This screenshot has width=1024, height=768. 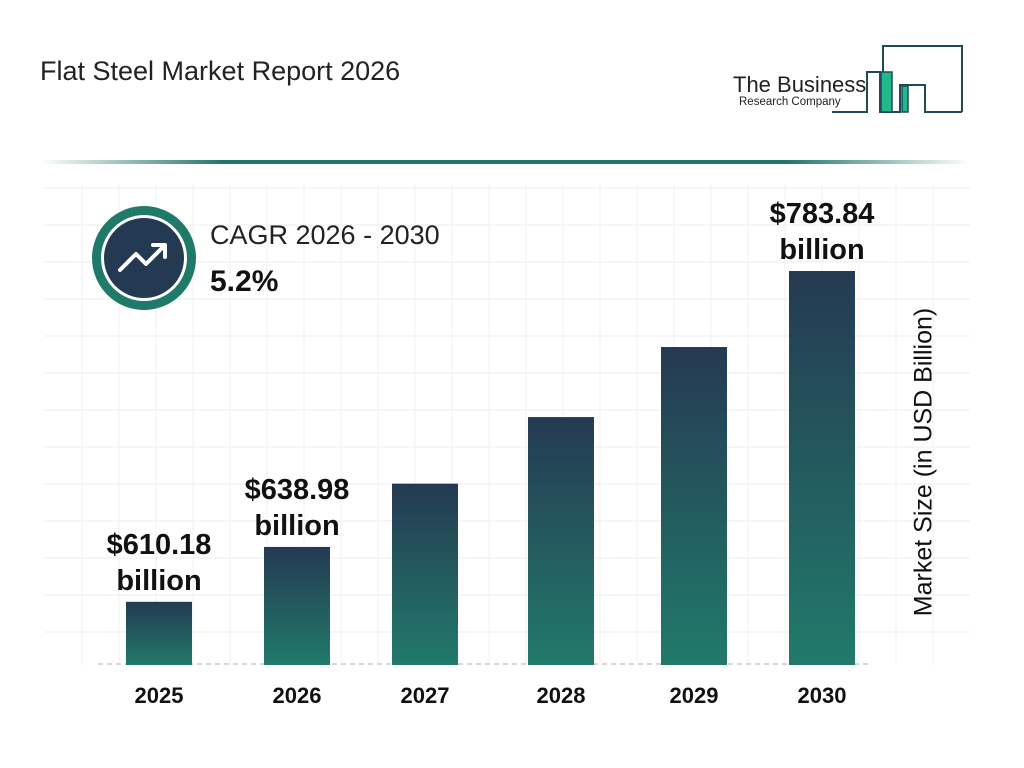 What do you see at coordinates (822, 468) in the screenshot?
I see `bar-2030` at bounding box center [822, 468].